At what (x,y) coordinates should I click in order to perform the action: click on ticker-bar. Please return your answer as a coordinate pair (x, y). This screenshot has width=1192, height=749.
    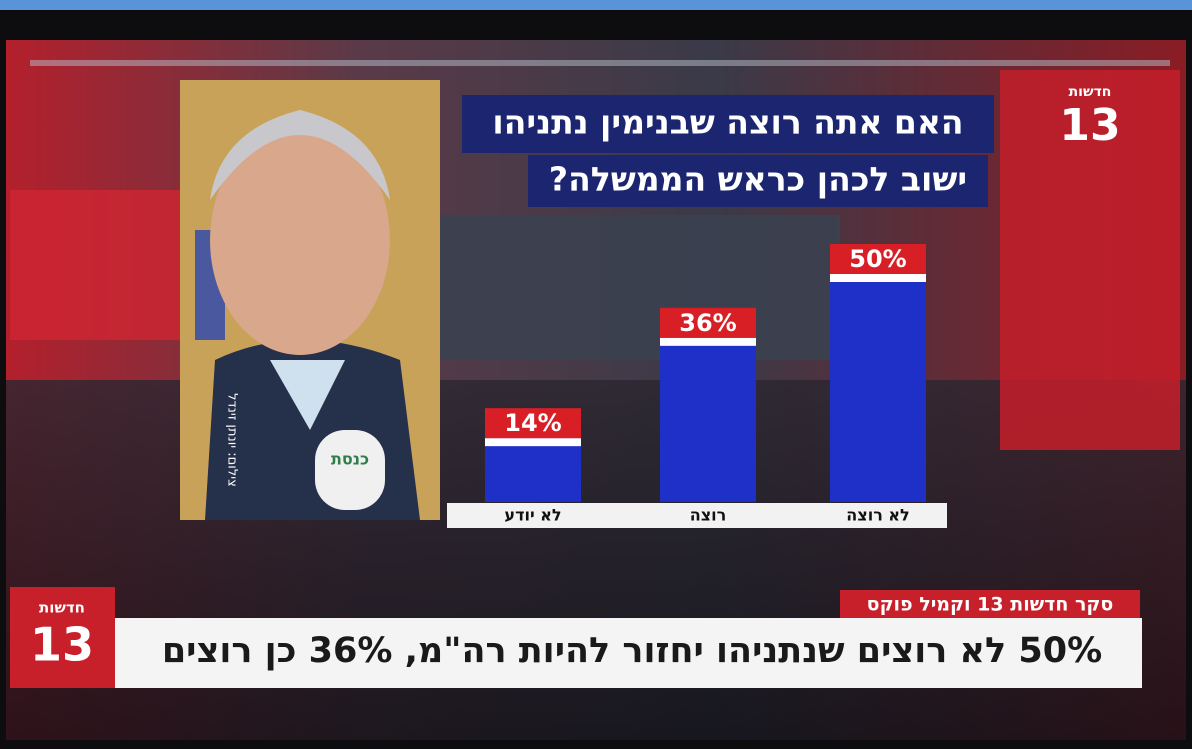
    Looking at the image, I should click on (628, 653).